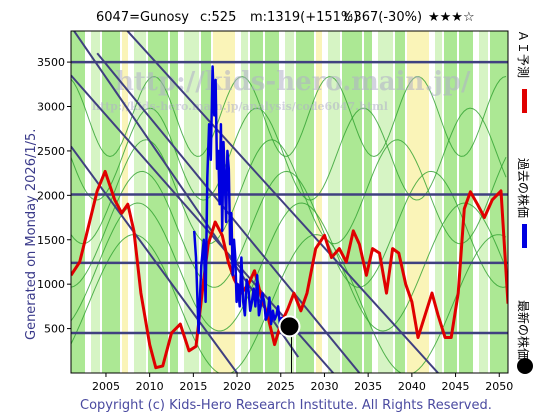 The width and height of the screenshot is (560, 420). I want to click on x-tick-label: 2050, so click(499, 386).